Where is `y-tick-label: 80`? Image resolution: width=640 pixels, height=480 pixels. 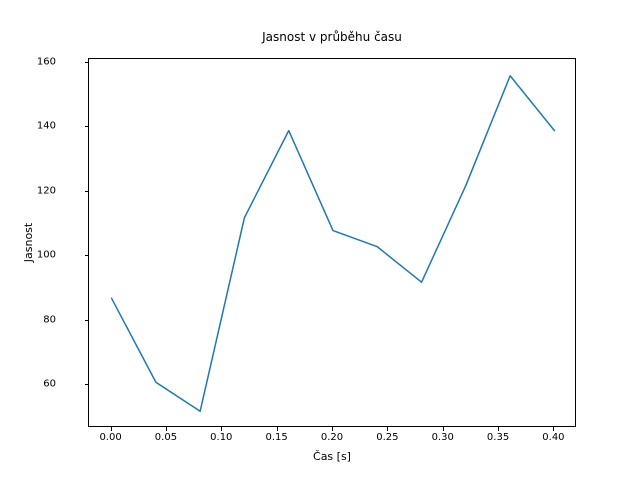 y-tick-label: 80 is located at coordinates (49, 320).